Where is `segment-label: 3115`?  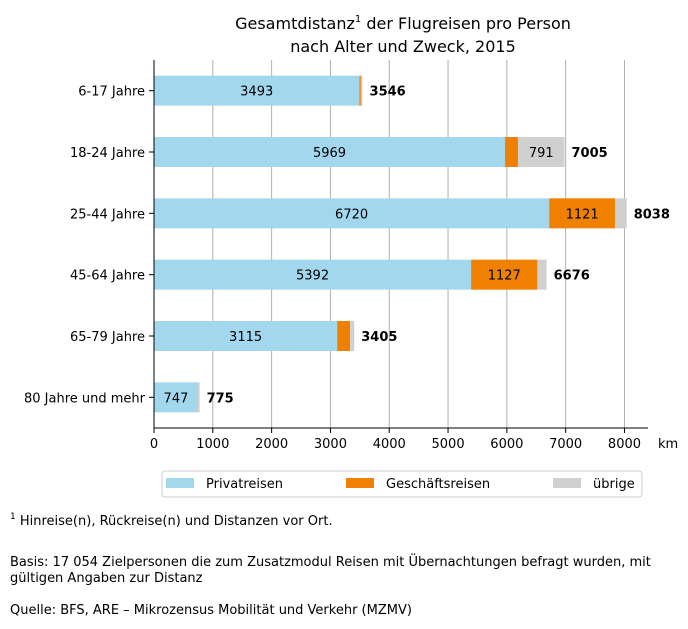
segment-label: 3115 is located at coordinates (245, 337).